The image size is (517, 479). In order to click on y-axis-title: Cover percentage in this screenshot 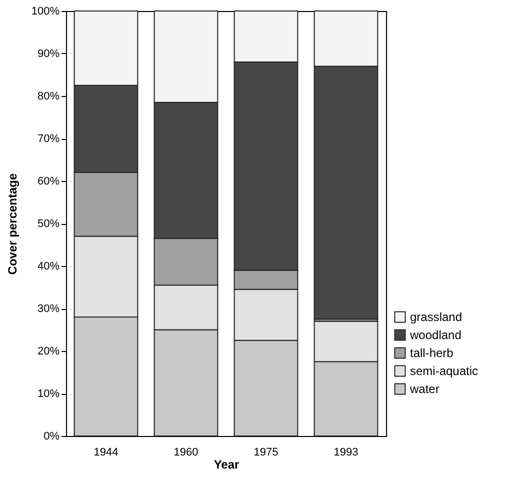, I will do `click(12, 223)`.